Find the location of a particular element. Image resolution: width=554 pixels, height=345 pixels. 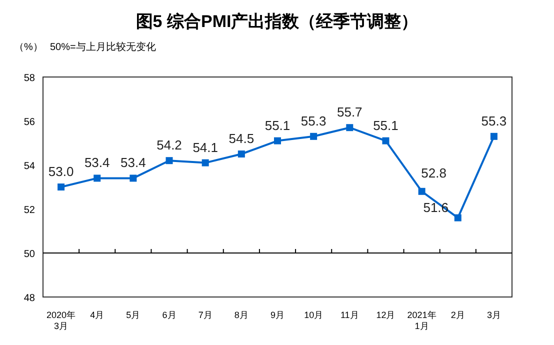

x-tick-label: 2月 is located at coordinates (457, 315).